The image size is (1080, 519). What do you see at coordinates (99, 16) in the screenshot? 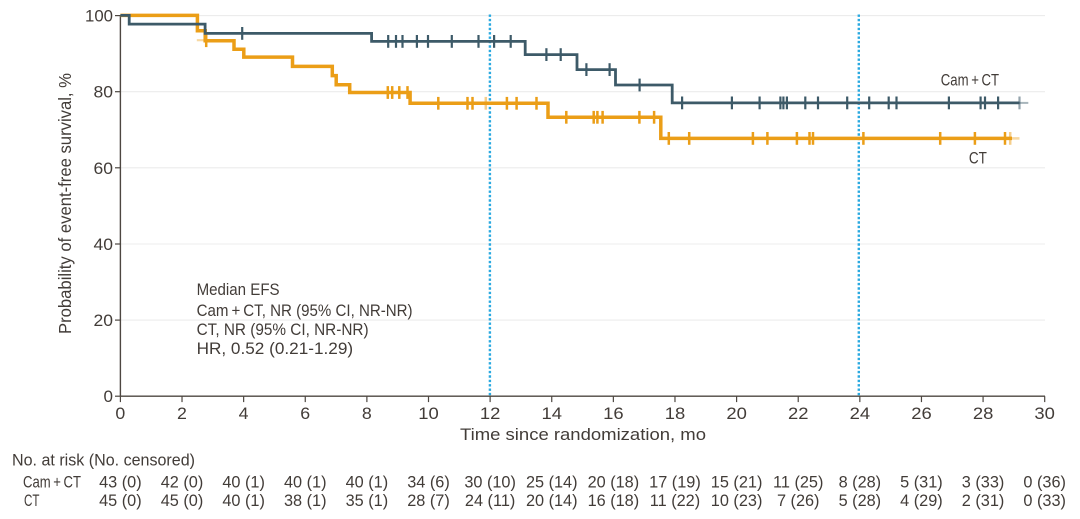
I see `svg-text: 100` at bounding box center [99, 16].